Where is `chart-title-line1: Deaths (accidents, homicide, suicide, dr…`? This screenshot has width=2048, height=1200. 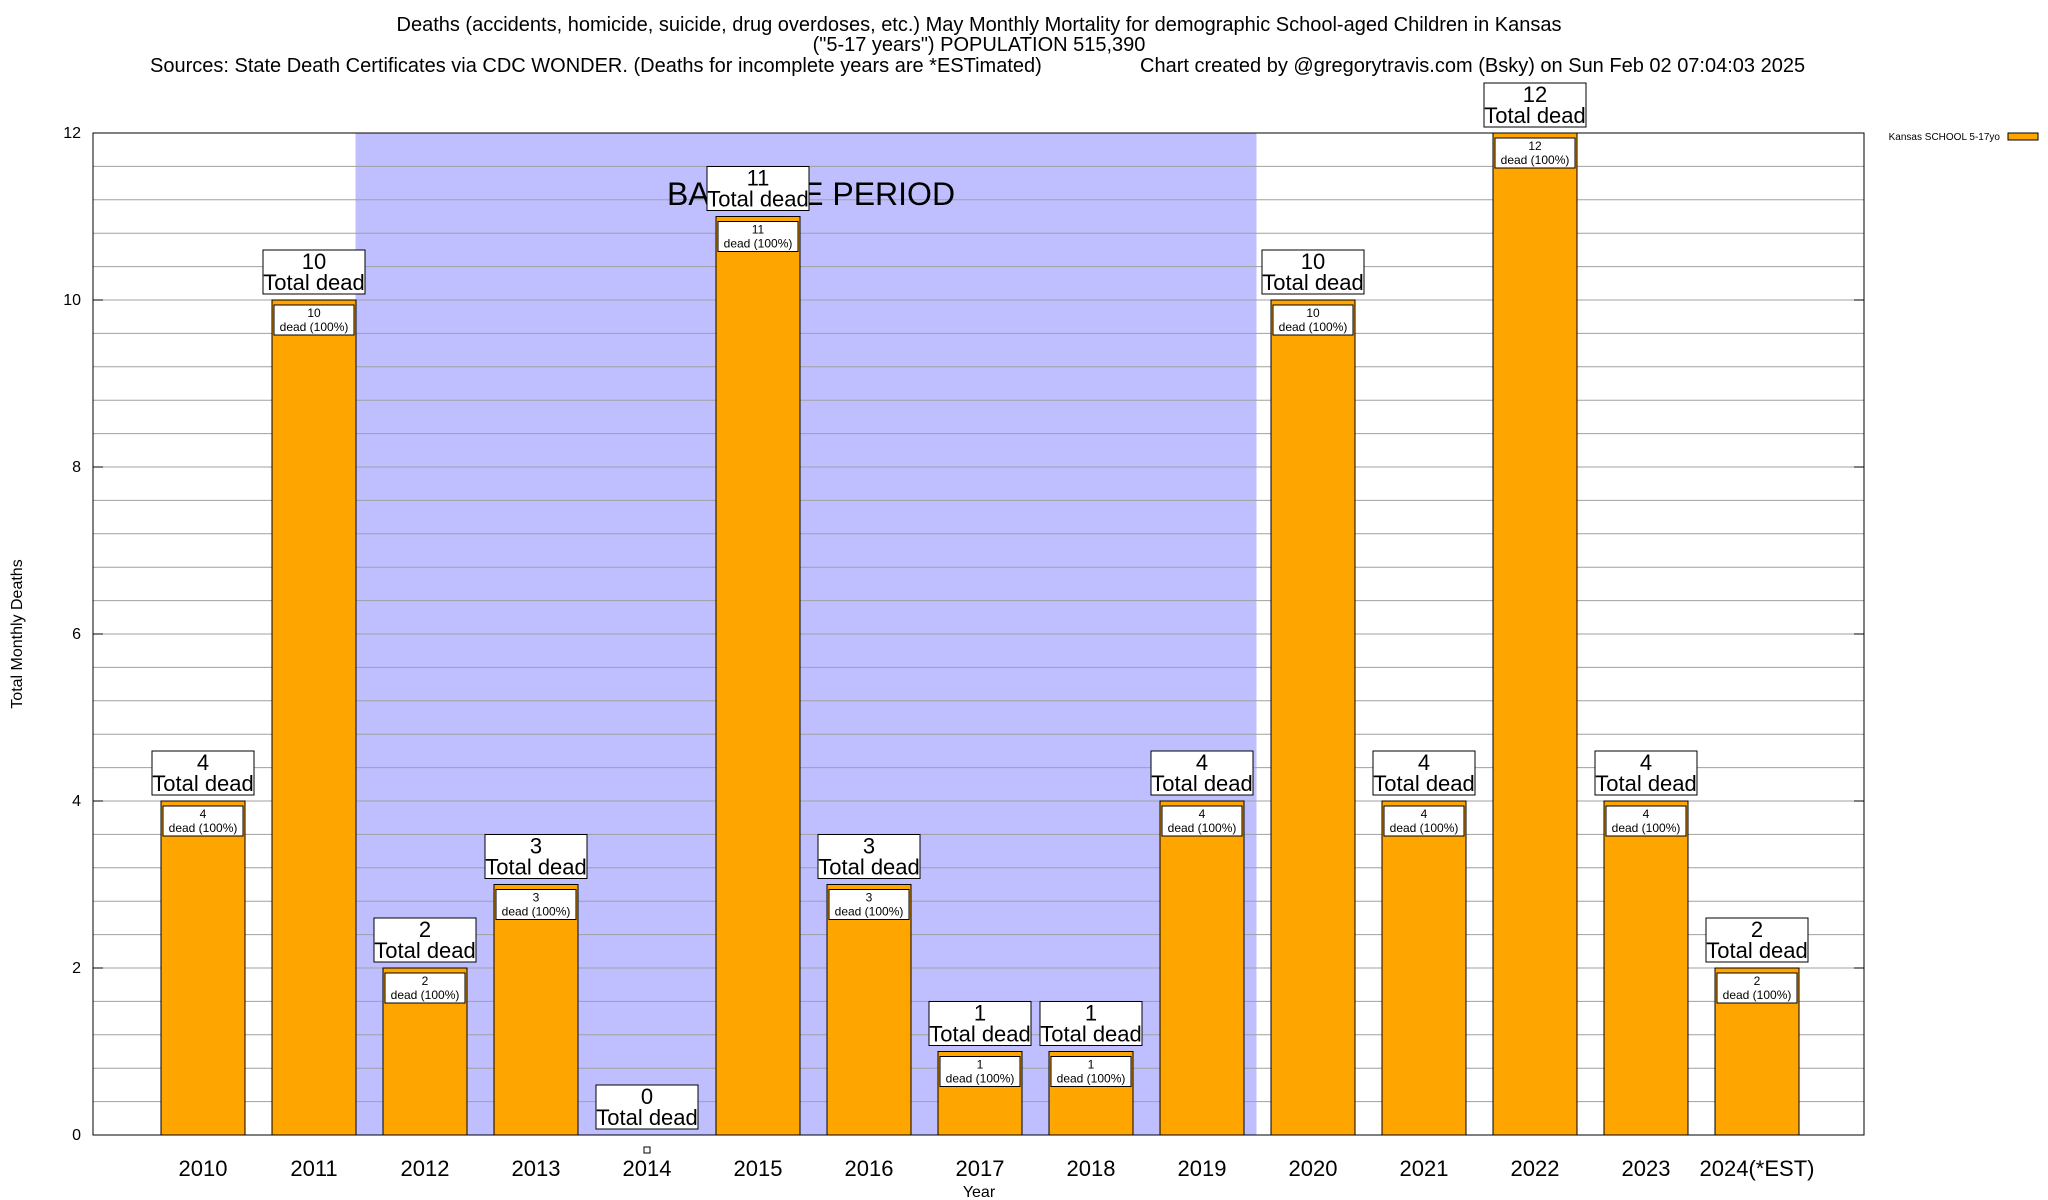
chart-title-line1: Deaths (accidents, homicide, suicide, dr… is located at coordinates (979, 25).